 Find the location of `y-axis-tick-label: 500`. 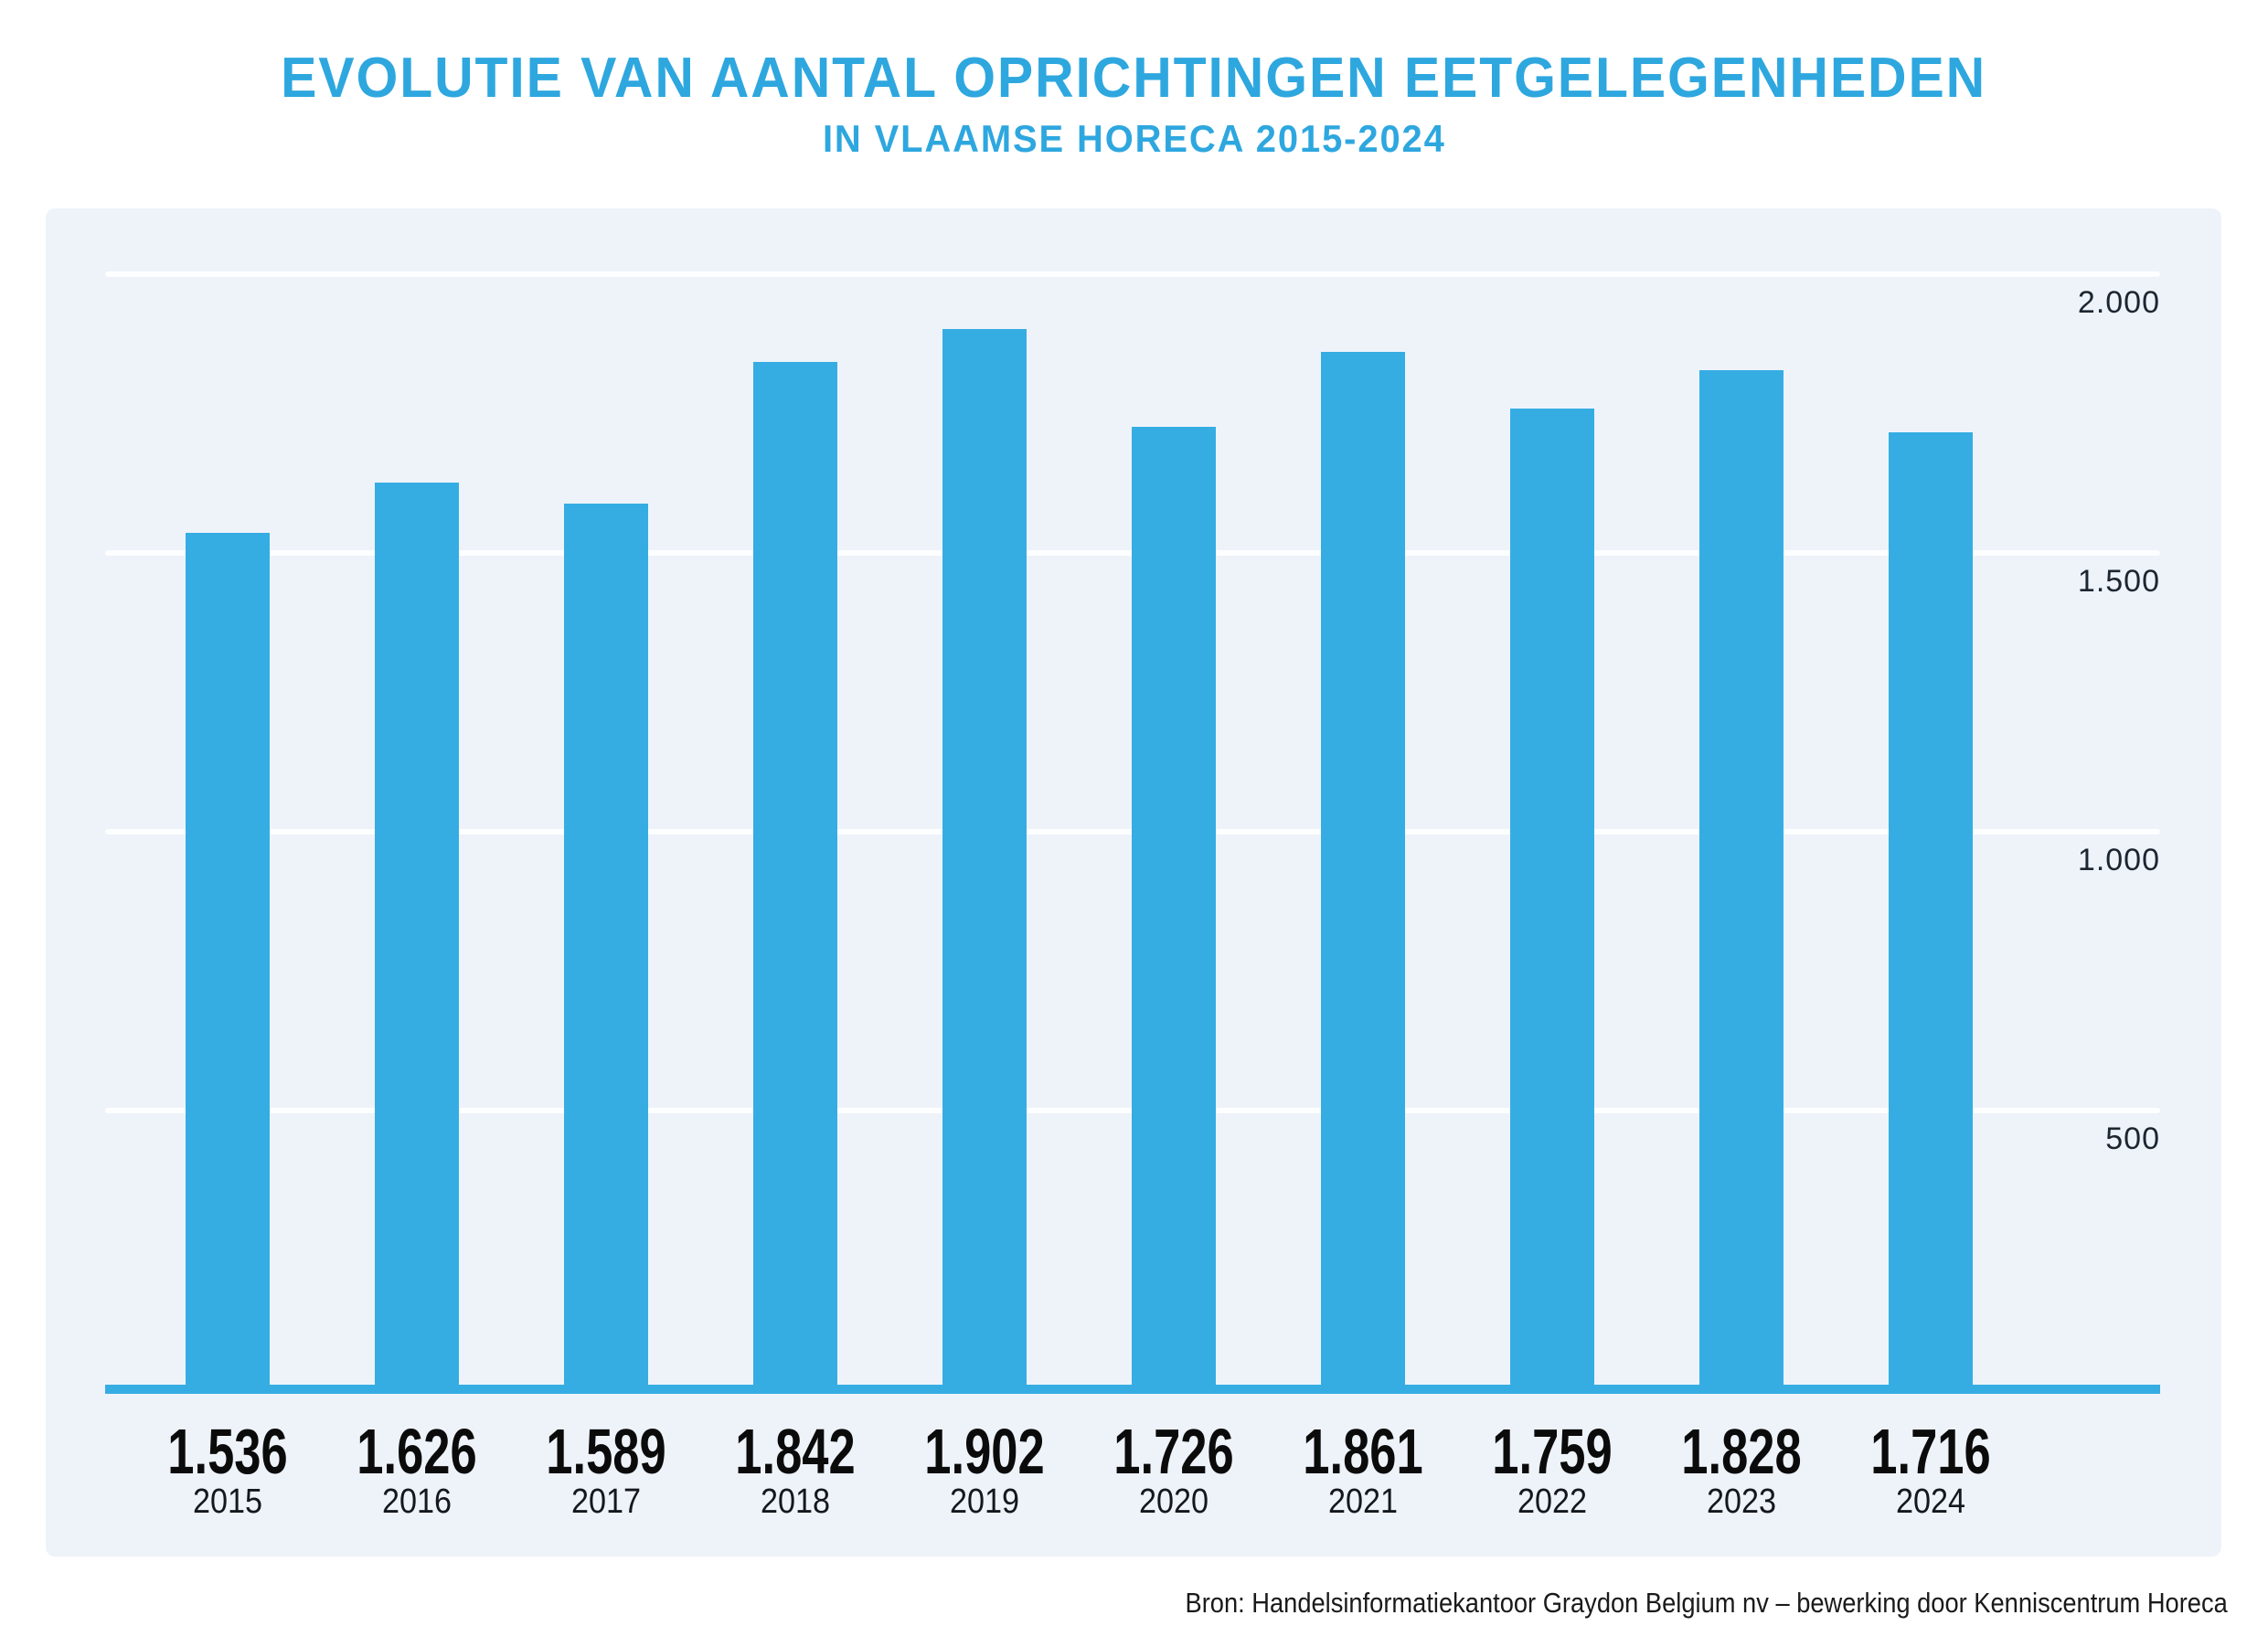

y-axis-tick-label: 500 is located at coordinates (2132, 1138).